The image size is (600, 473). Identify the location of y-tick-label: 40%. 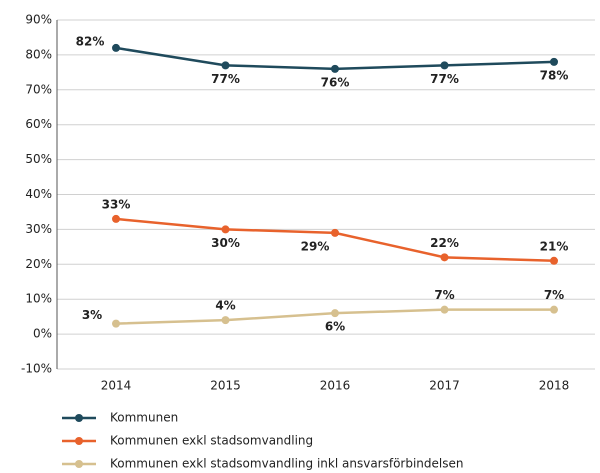
(38, 194).